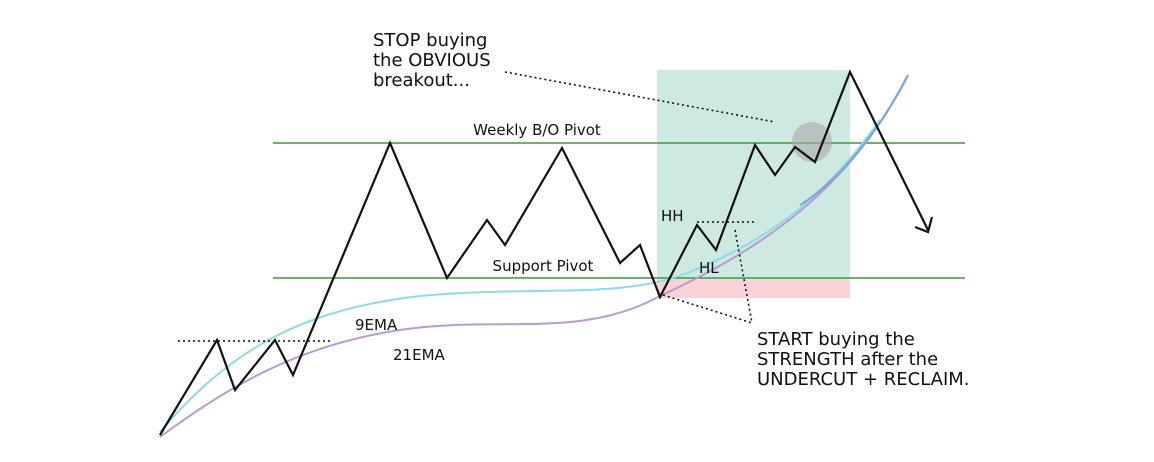 The height and width of the screenshot is (462, 1154). Describe the element at coordinates (709, 268) in the screenshot. I see `hl-label: HL` at that location.